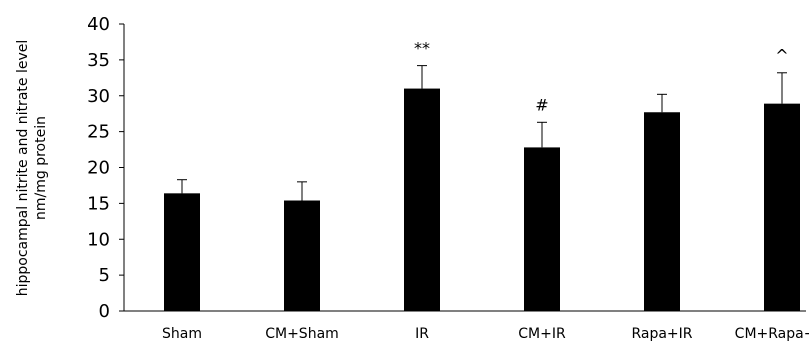 This screenshot has width=809, height=345. What do you see at coordinates (661, 334) in the screenshot?
I see `x-tick-label: Rapa+IR` at bounding box center [661, 334].